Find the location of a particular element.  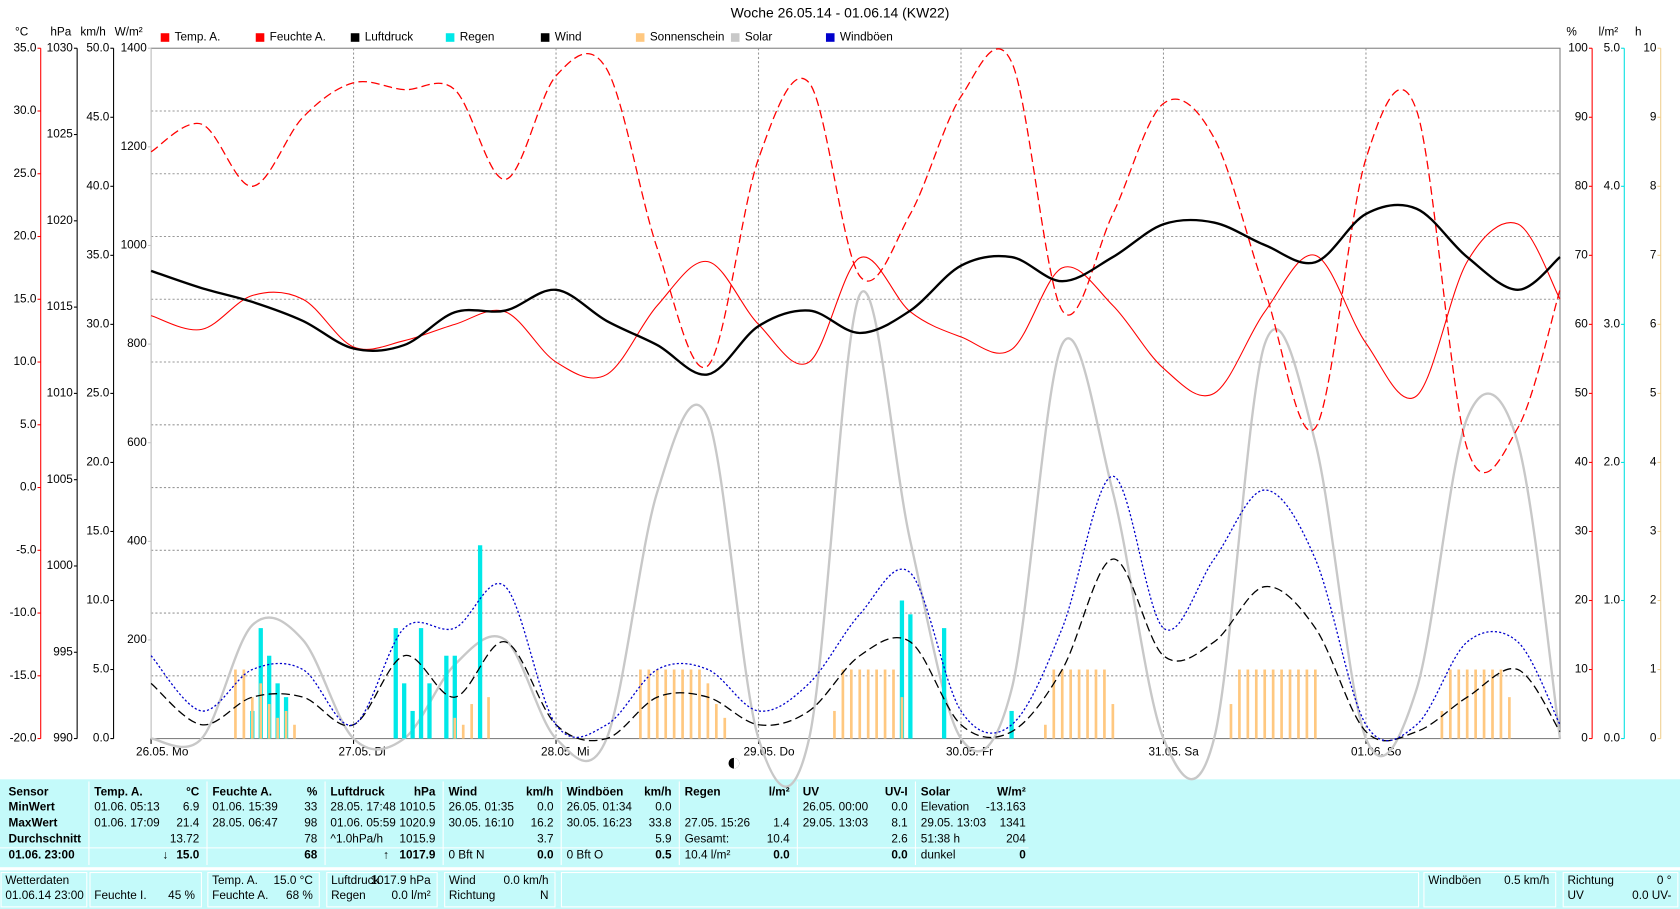

y-tick-label: 990 is located at coordinates (63, 738).